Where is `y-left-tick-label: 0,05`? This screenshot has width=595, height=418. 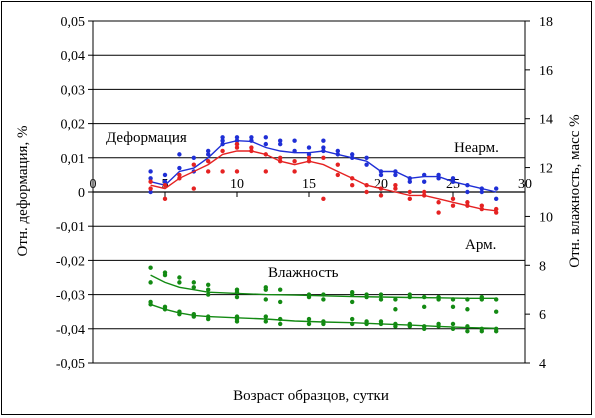
y-left-tick-label: 0,05 is located at coordinates (73, 22).